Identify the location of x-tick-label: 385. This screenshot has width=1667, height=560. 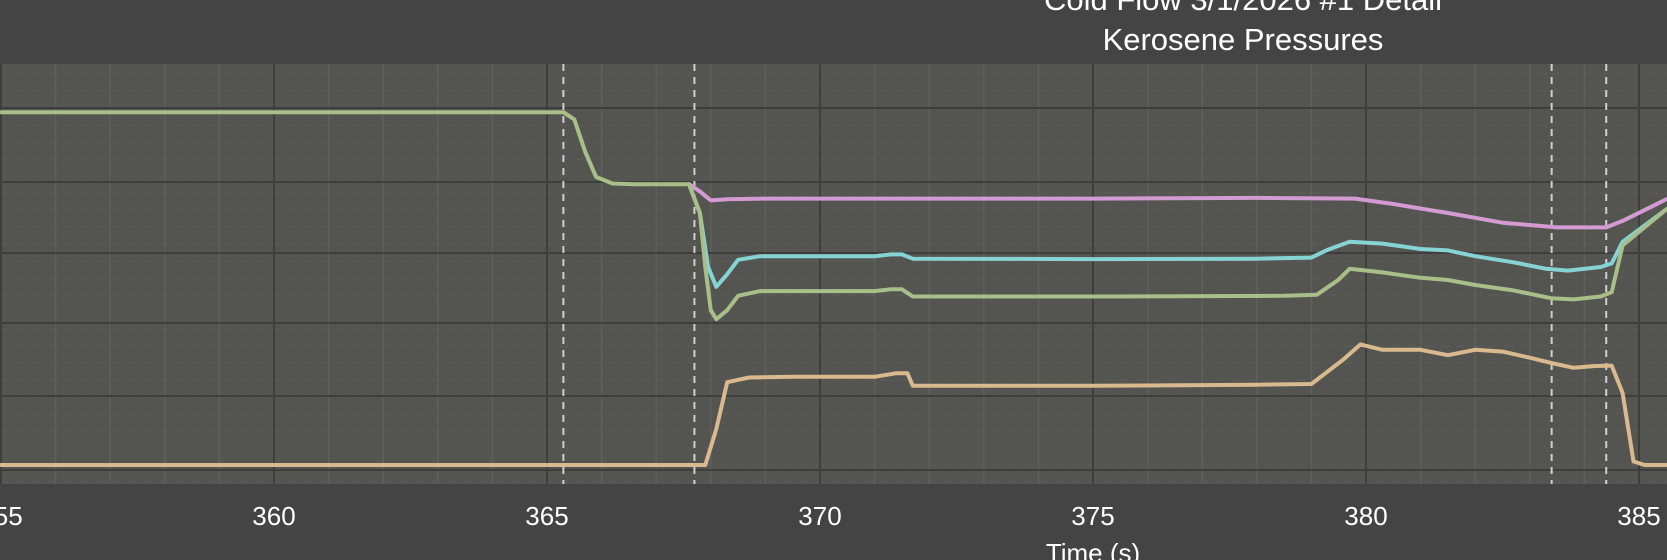
(1638, 516).